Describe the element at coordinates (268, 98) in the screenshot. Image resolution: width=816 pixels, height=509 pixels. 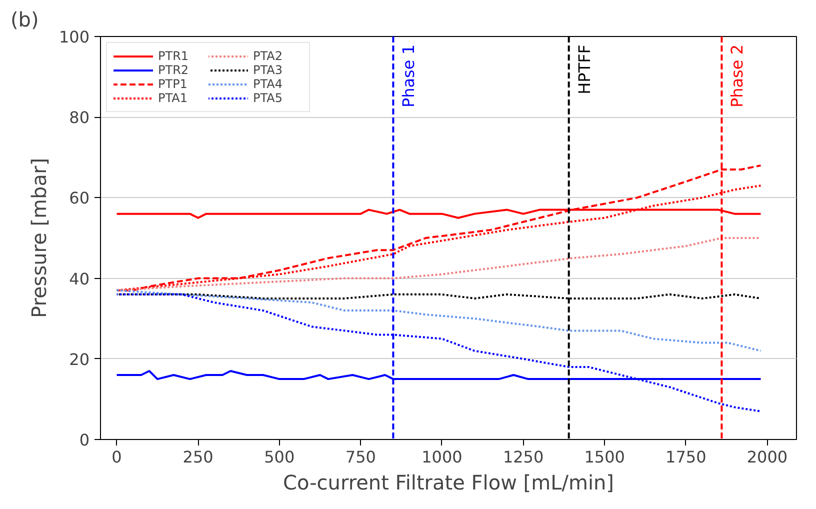
I see `legend-label: PTA5` at that location.